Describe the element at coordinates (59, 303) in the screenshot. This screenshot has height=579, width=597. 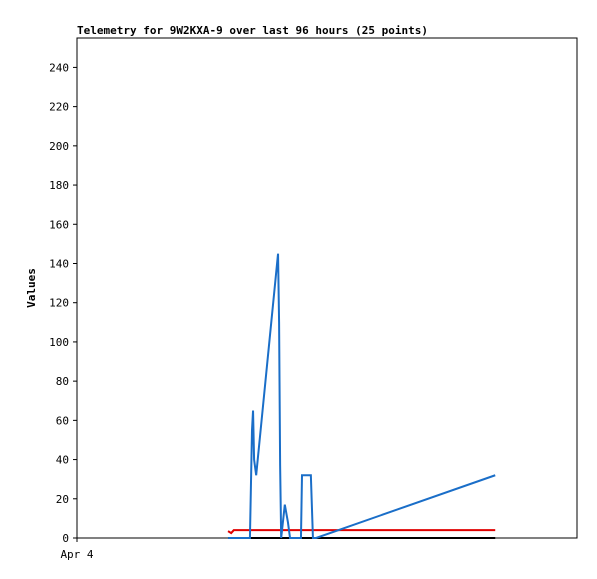
I see `y-tick-label: 120` at that location.